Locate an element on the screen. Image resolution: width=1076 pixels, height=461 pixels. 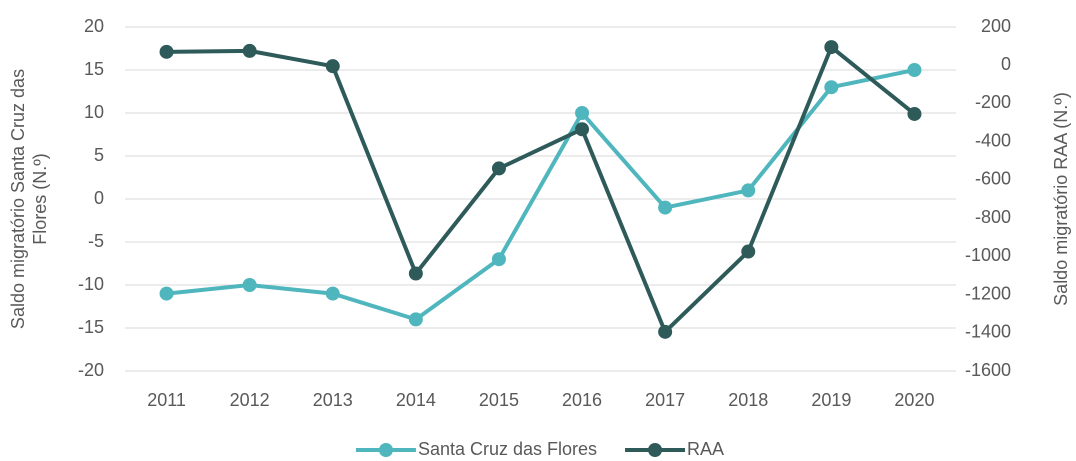
x-tick-label: 2014 is located at coordinates (416, 400).